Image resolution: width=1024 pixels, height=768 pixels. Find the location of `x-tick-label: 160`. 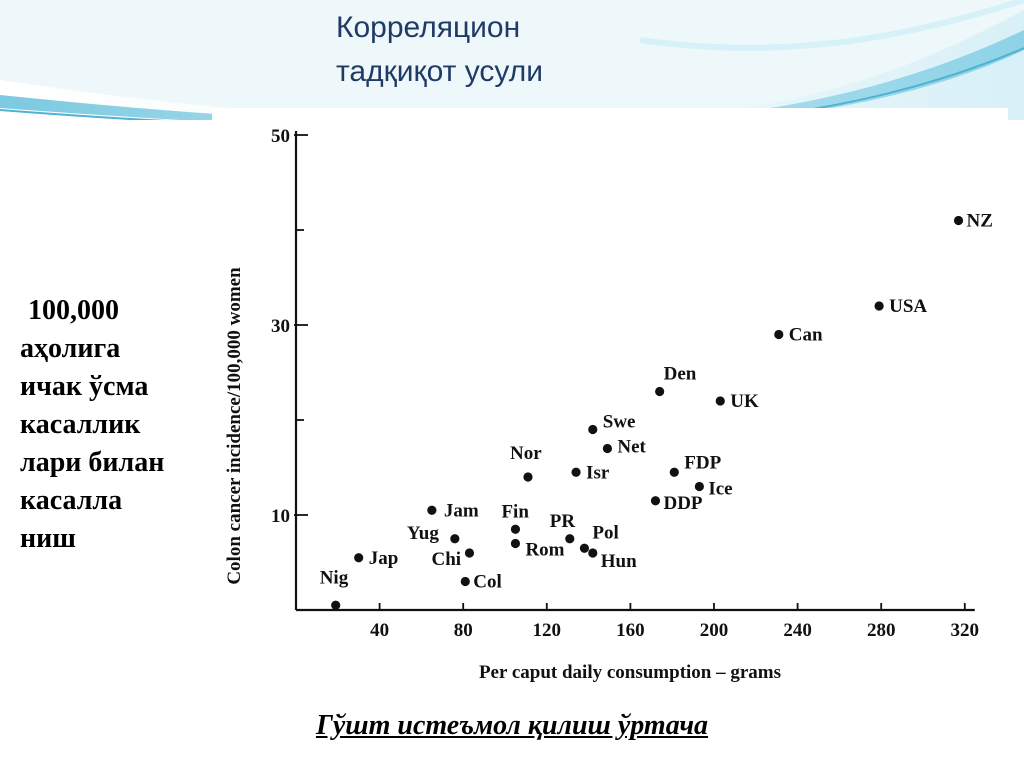

x-tick-label: 160 is located at coordinates (630, 630).